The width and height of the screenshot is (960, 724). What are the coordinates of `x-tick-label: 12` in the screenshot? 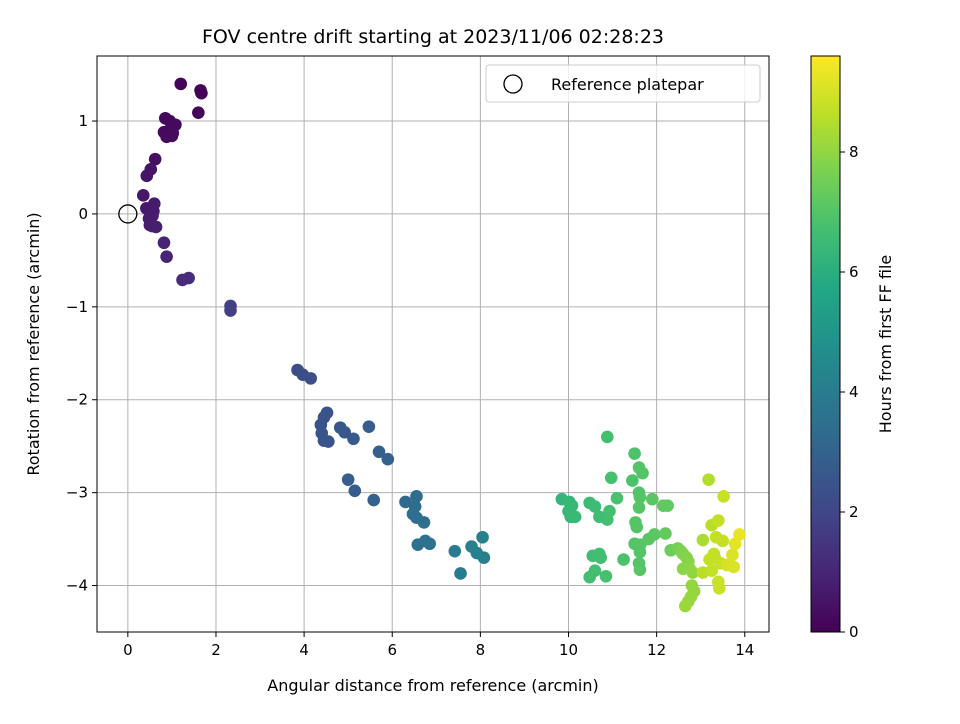 It's located at (656, 650).